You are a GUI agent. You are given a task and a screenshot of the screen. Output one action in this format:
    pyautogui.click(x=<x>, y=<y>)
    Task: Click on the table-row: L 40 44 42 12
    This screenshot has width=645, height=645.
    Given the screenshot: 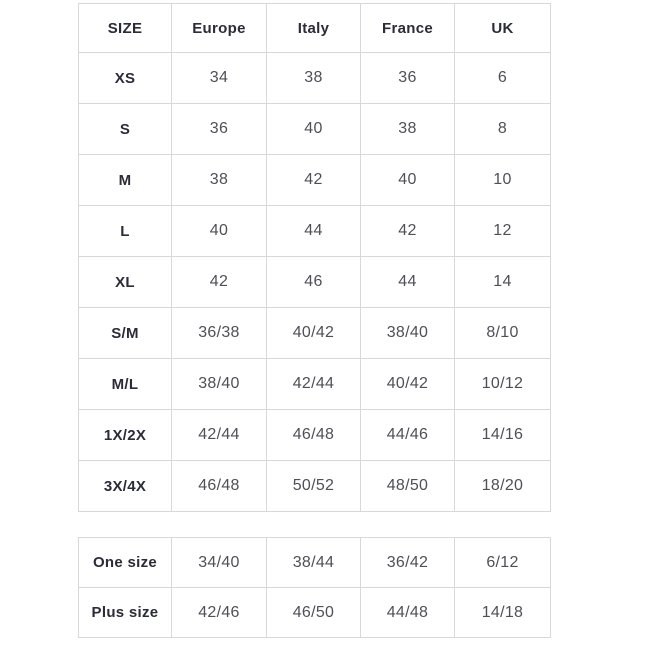 What is the action you would take?
    pyautogui.click(x=314, y=231)
    